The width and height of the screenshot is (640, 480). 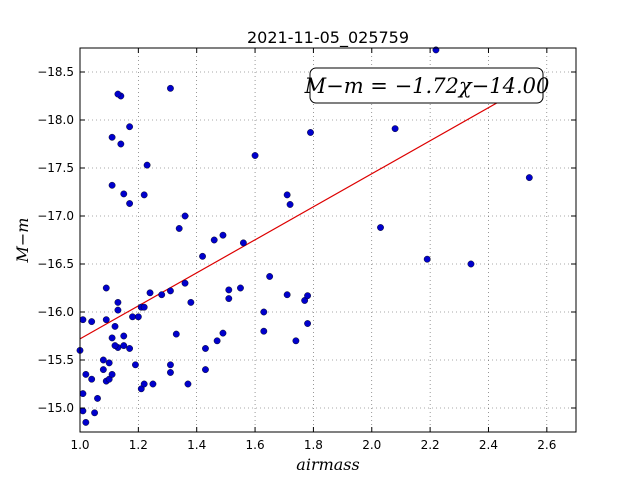 I want to click on x-tick-label: 1.2, so click(x=138, y=445).